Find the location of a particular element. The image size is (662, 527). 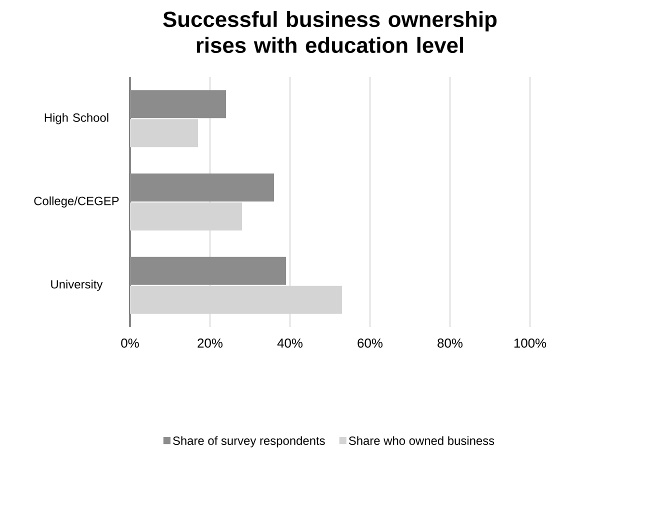

x-tick-label: 0% is located at coordinates (130, 343).